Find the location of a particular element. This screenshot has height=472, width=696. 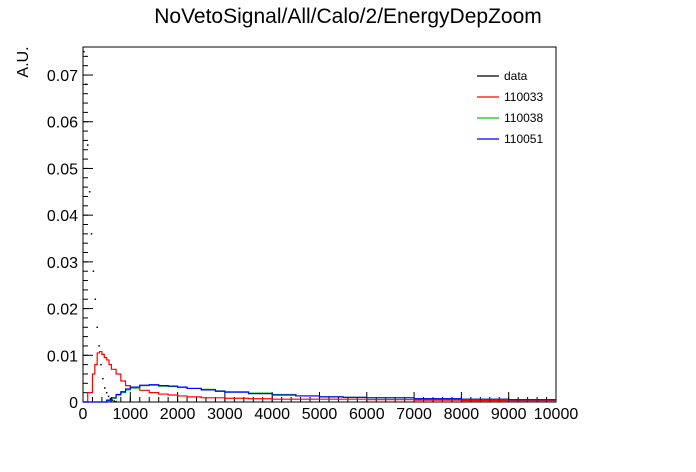

legend-label: 110051 is located at coordinates (523, 139).